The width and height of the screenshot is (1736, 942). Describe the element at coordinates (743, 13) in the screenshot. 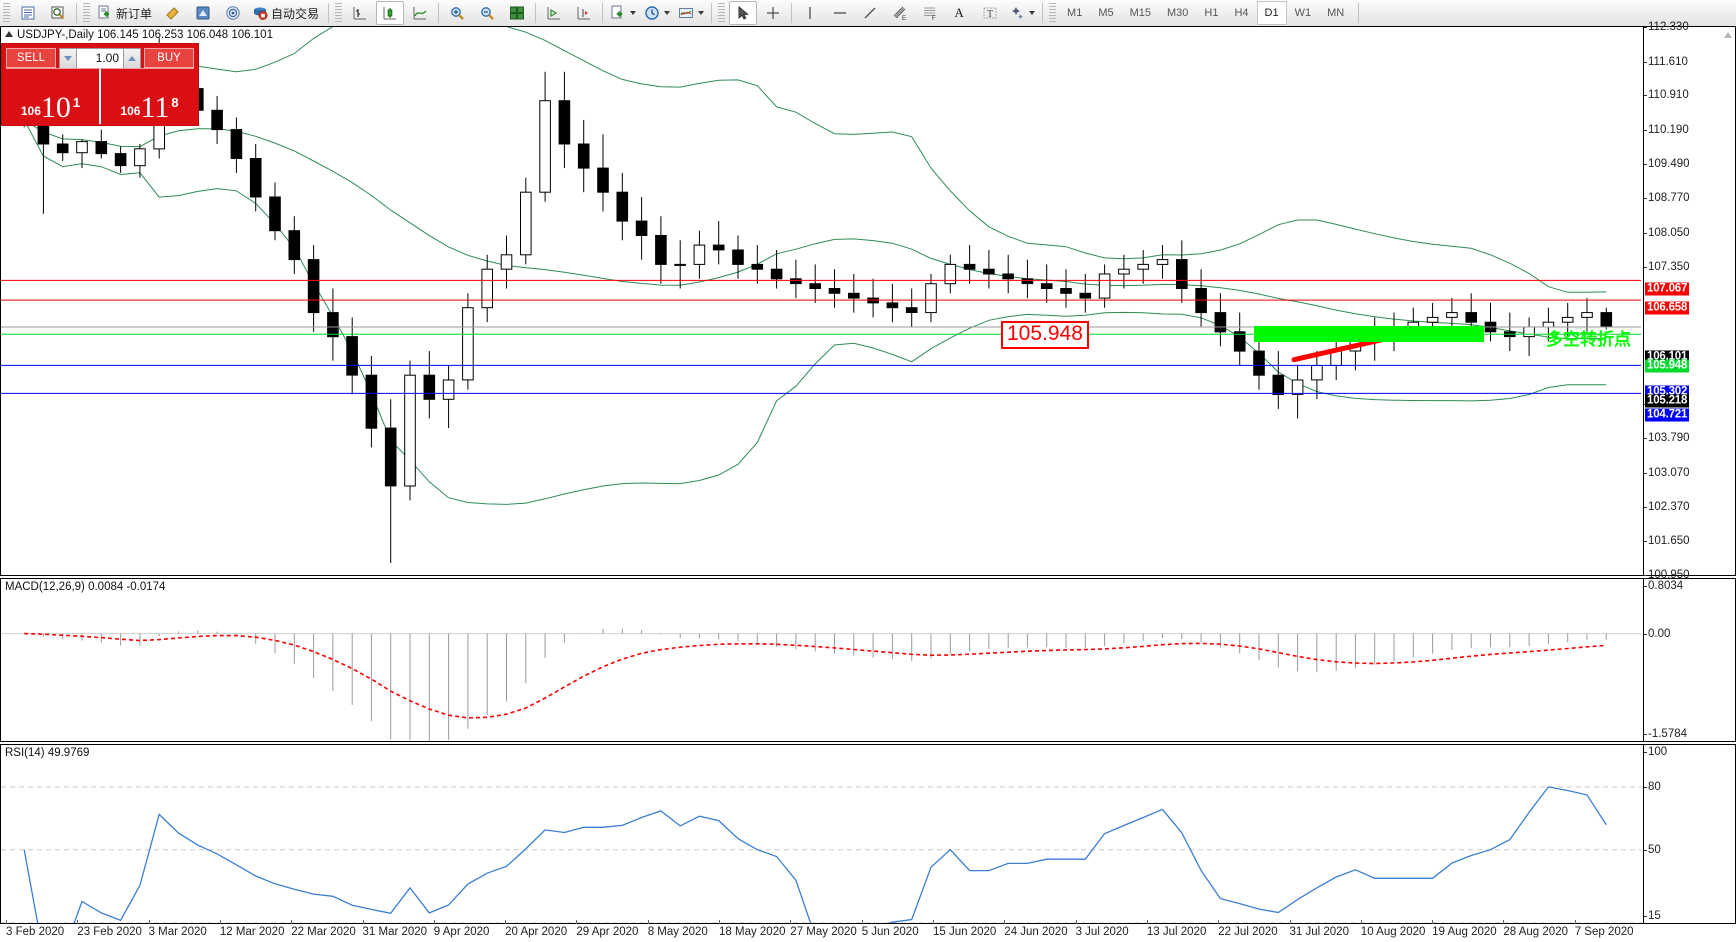

I see `cursor-icon` at that location.